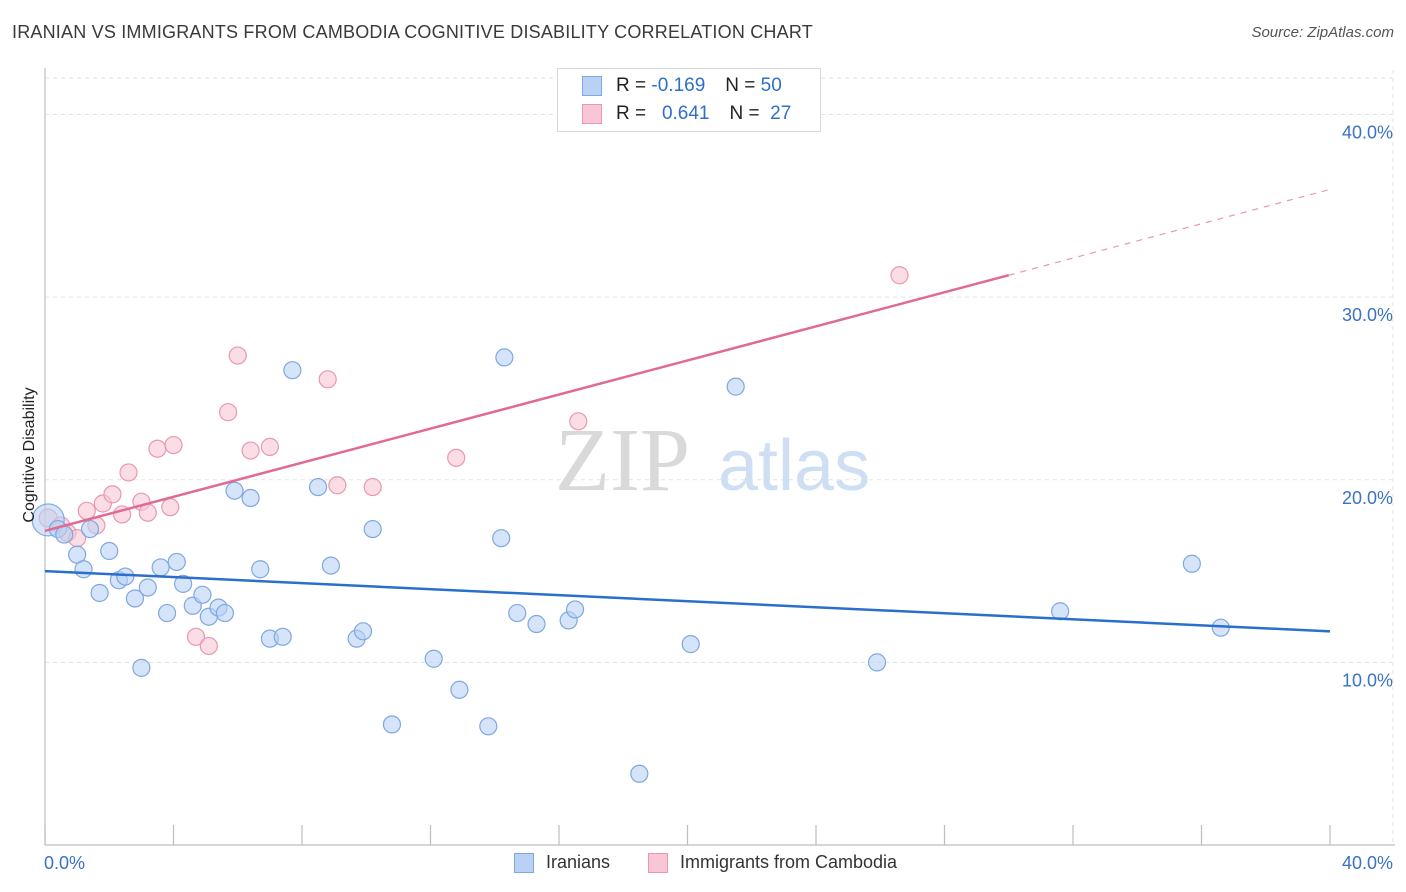 This screenshot has width=1406, height=892. I want to click on y-tick-label: 40.0%, so click(1367, 133).